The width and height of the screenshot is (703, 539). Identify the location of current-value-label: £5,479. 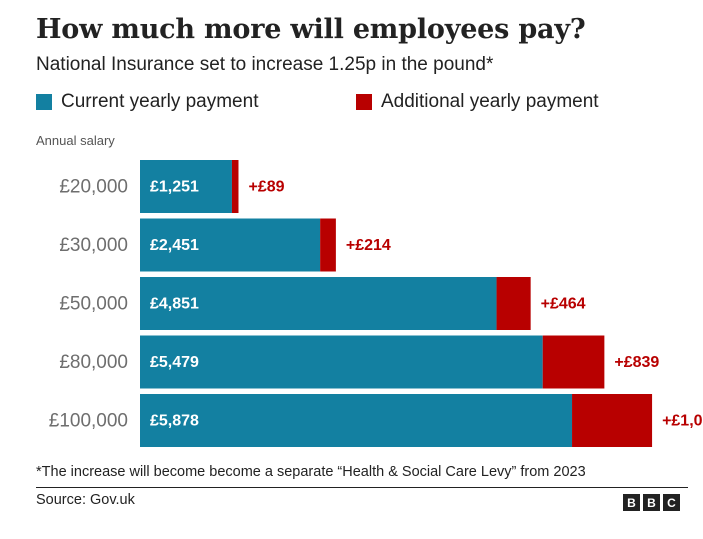
(174, 362).